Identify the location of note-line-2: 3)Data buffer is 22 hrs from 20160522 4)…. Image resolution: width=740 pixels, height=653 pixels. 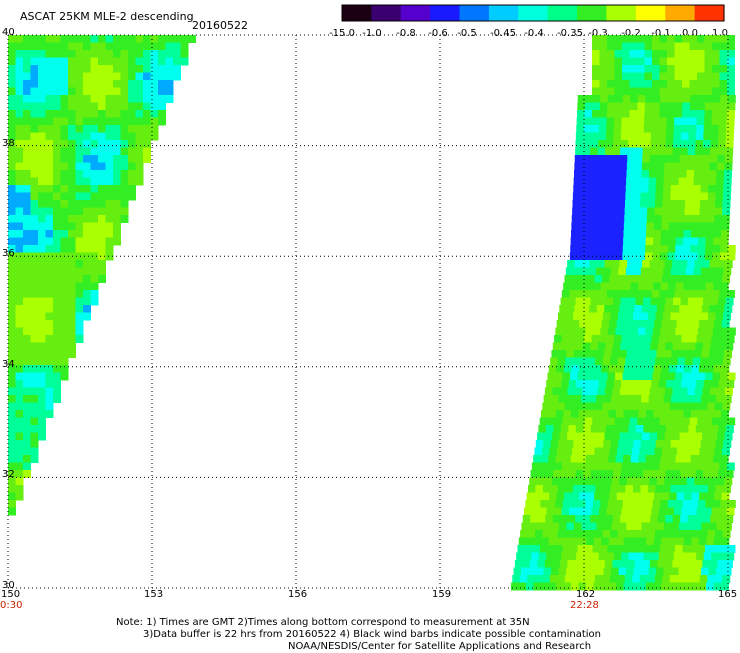
(372, 634).